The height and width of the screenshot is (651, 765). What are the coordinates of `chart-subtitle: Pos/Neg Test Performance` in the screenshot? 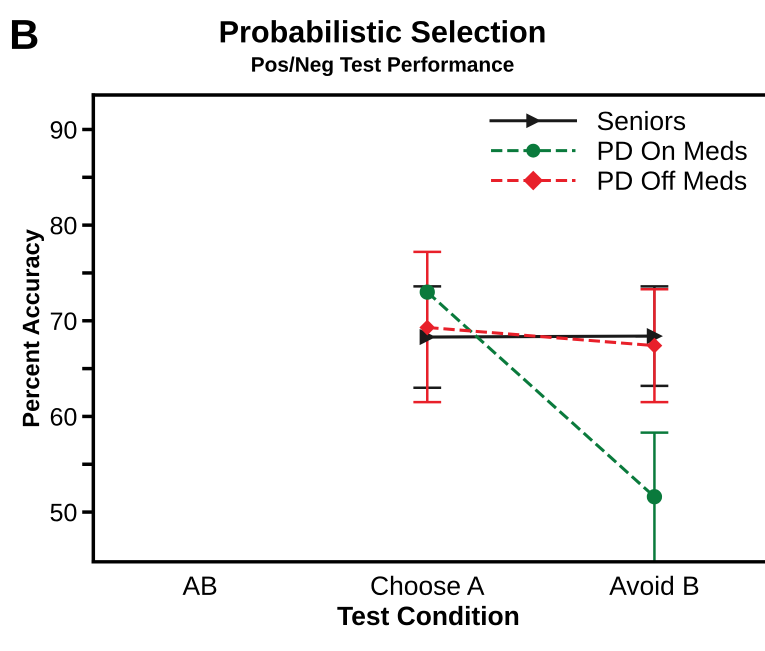 It's located at (383, 66).